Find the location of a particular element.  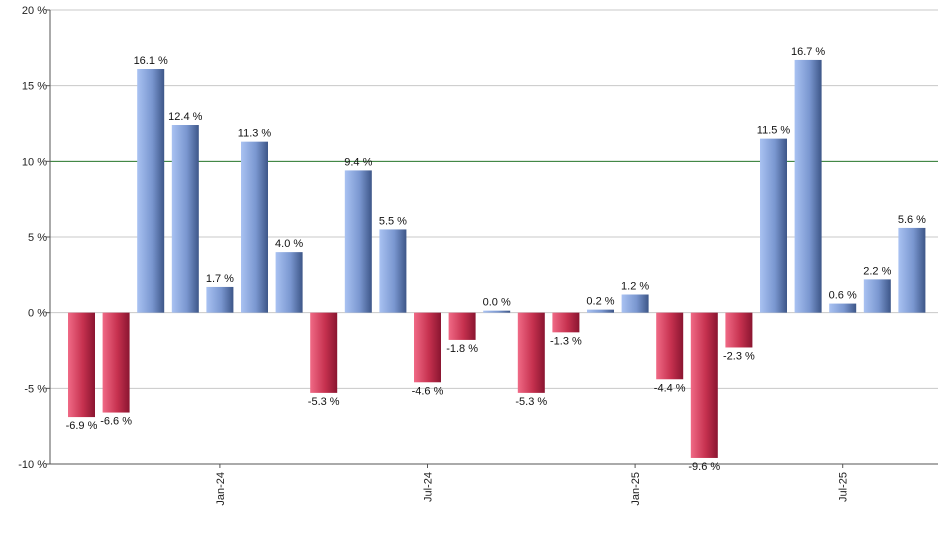

bar-value-label: 4.0 % is located at coordinates (289, 244).